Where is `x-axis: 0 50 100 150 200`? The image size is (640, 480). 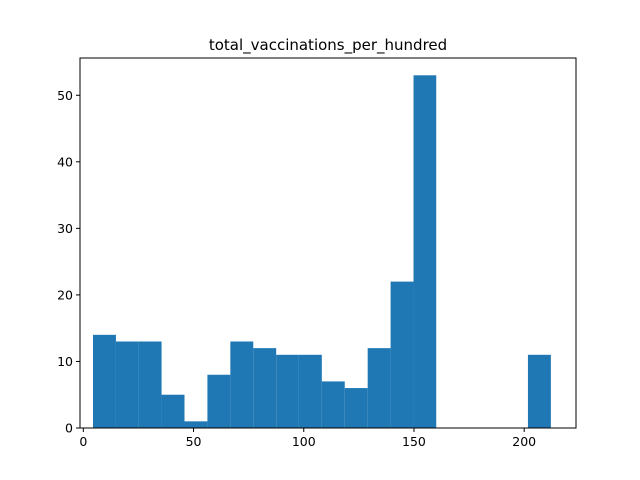 x-axis: 0 50 100 150 200 is located at coordinates (307, 438).